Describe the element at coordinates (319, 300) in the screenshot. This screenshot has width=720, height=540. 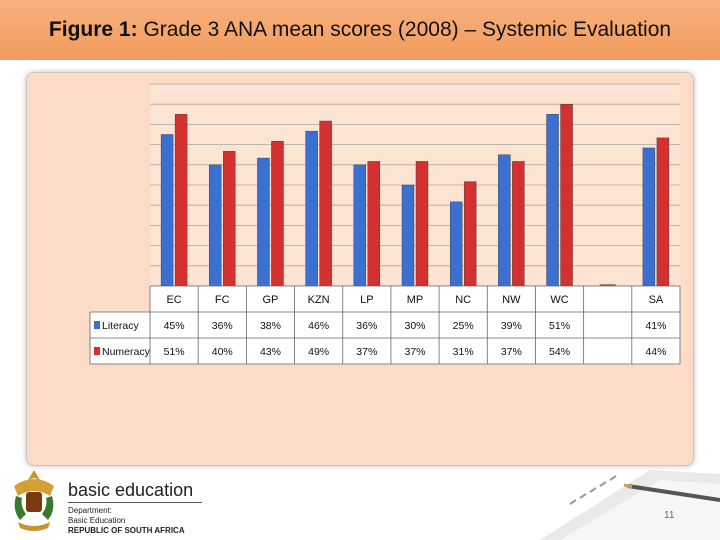
I see `category-label: KZN` at that location.